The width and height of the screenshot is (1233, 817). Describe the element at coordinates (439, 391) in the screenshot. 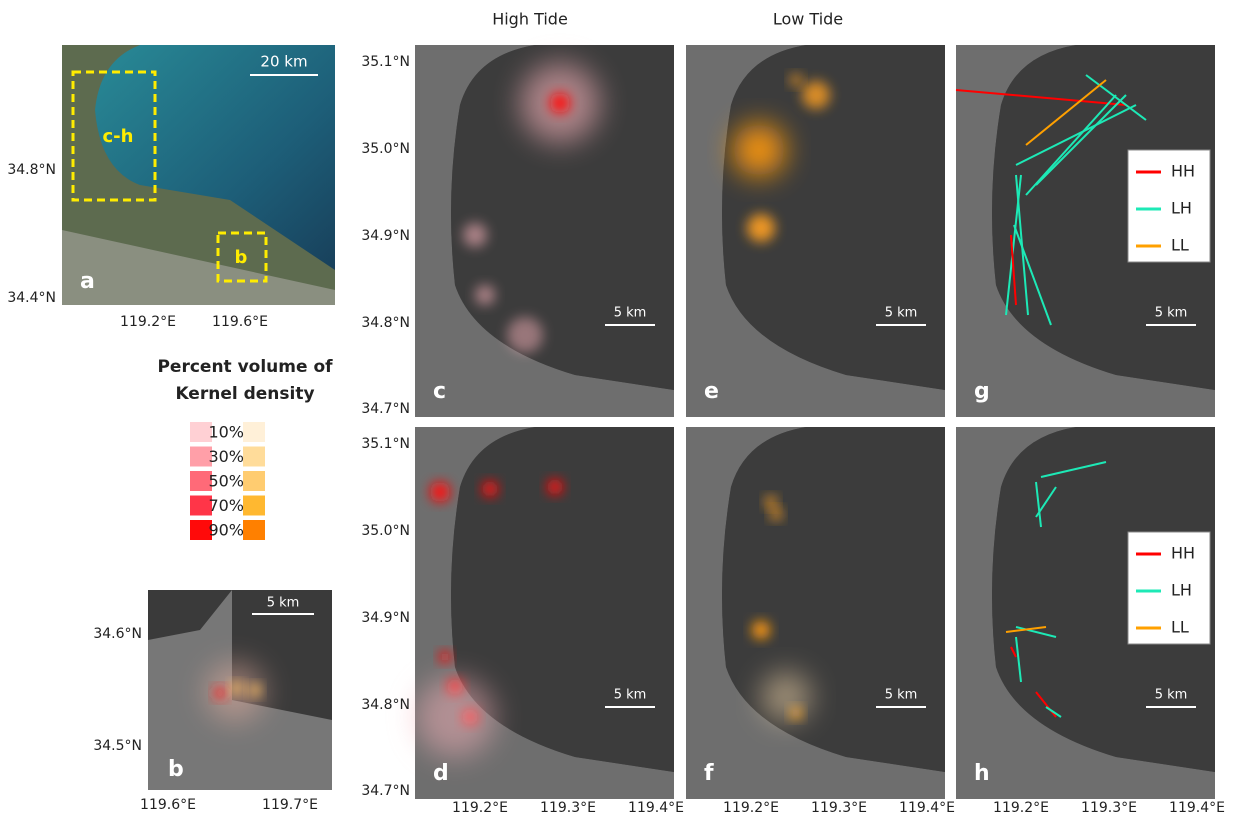

I see `panel-label: c` at that location.